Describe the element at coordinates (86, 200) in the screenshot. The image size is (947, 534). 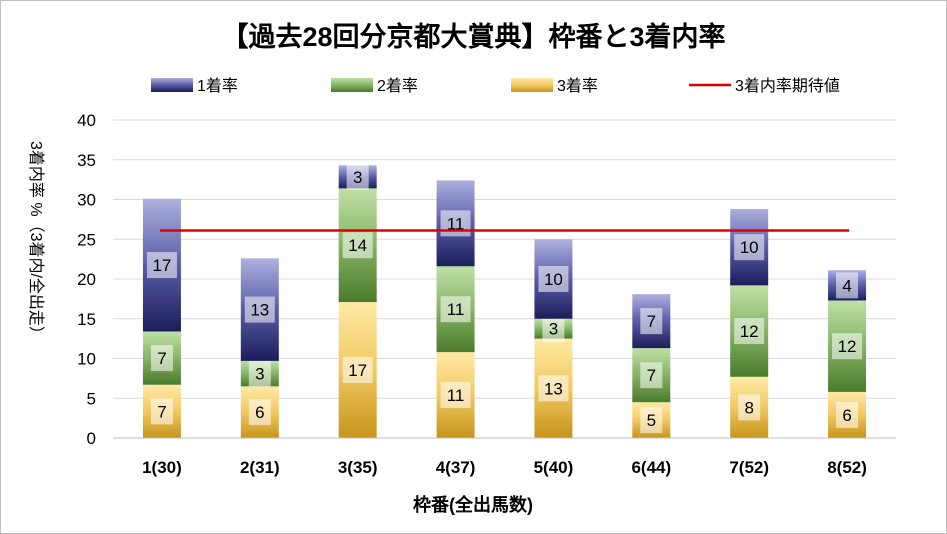
I see `y-tick-label: 30` at that location.